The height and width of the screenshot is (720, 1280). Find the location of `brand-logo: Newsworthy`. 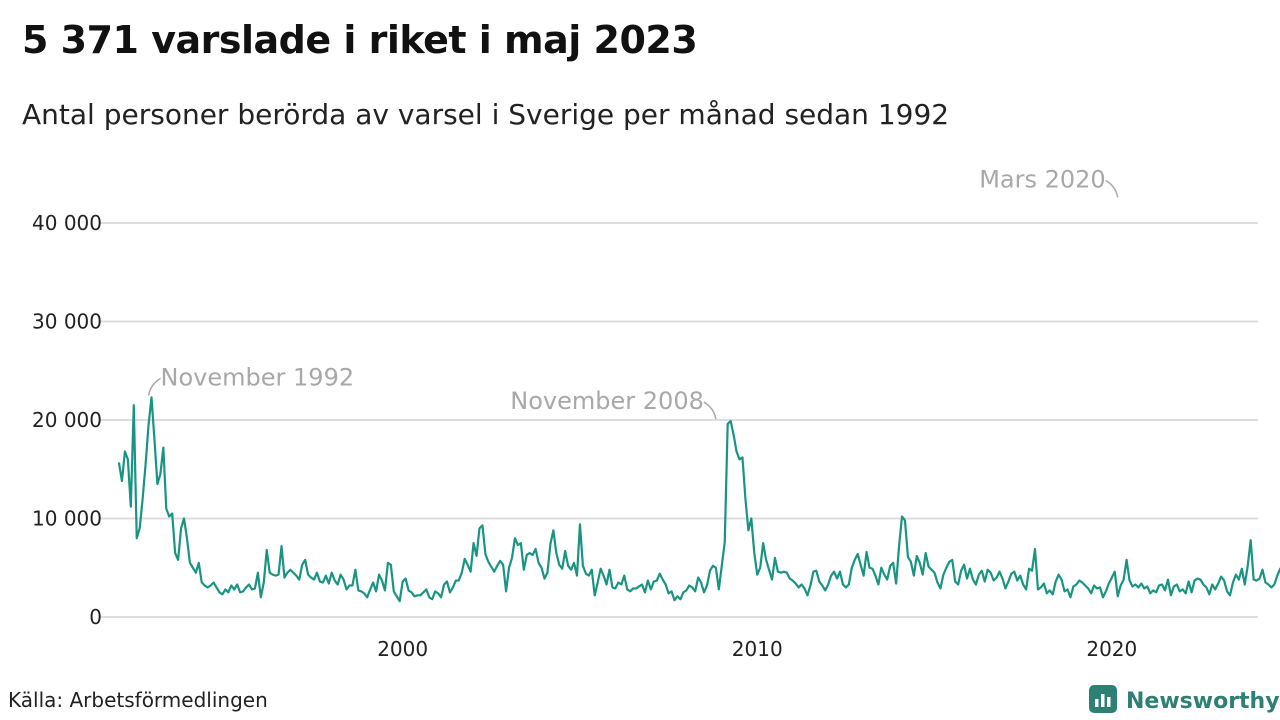

brand-logo: Newsworthy is located at coordinates (1184, 701).